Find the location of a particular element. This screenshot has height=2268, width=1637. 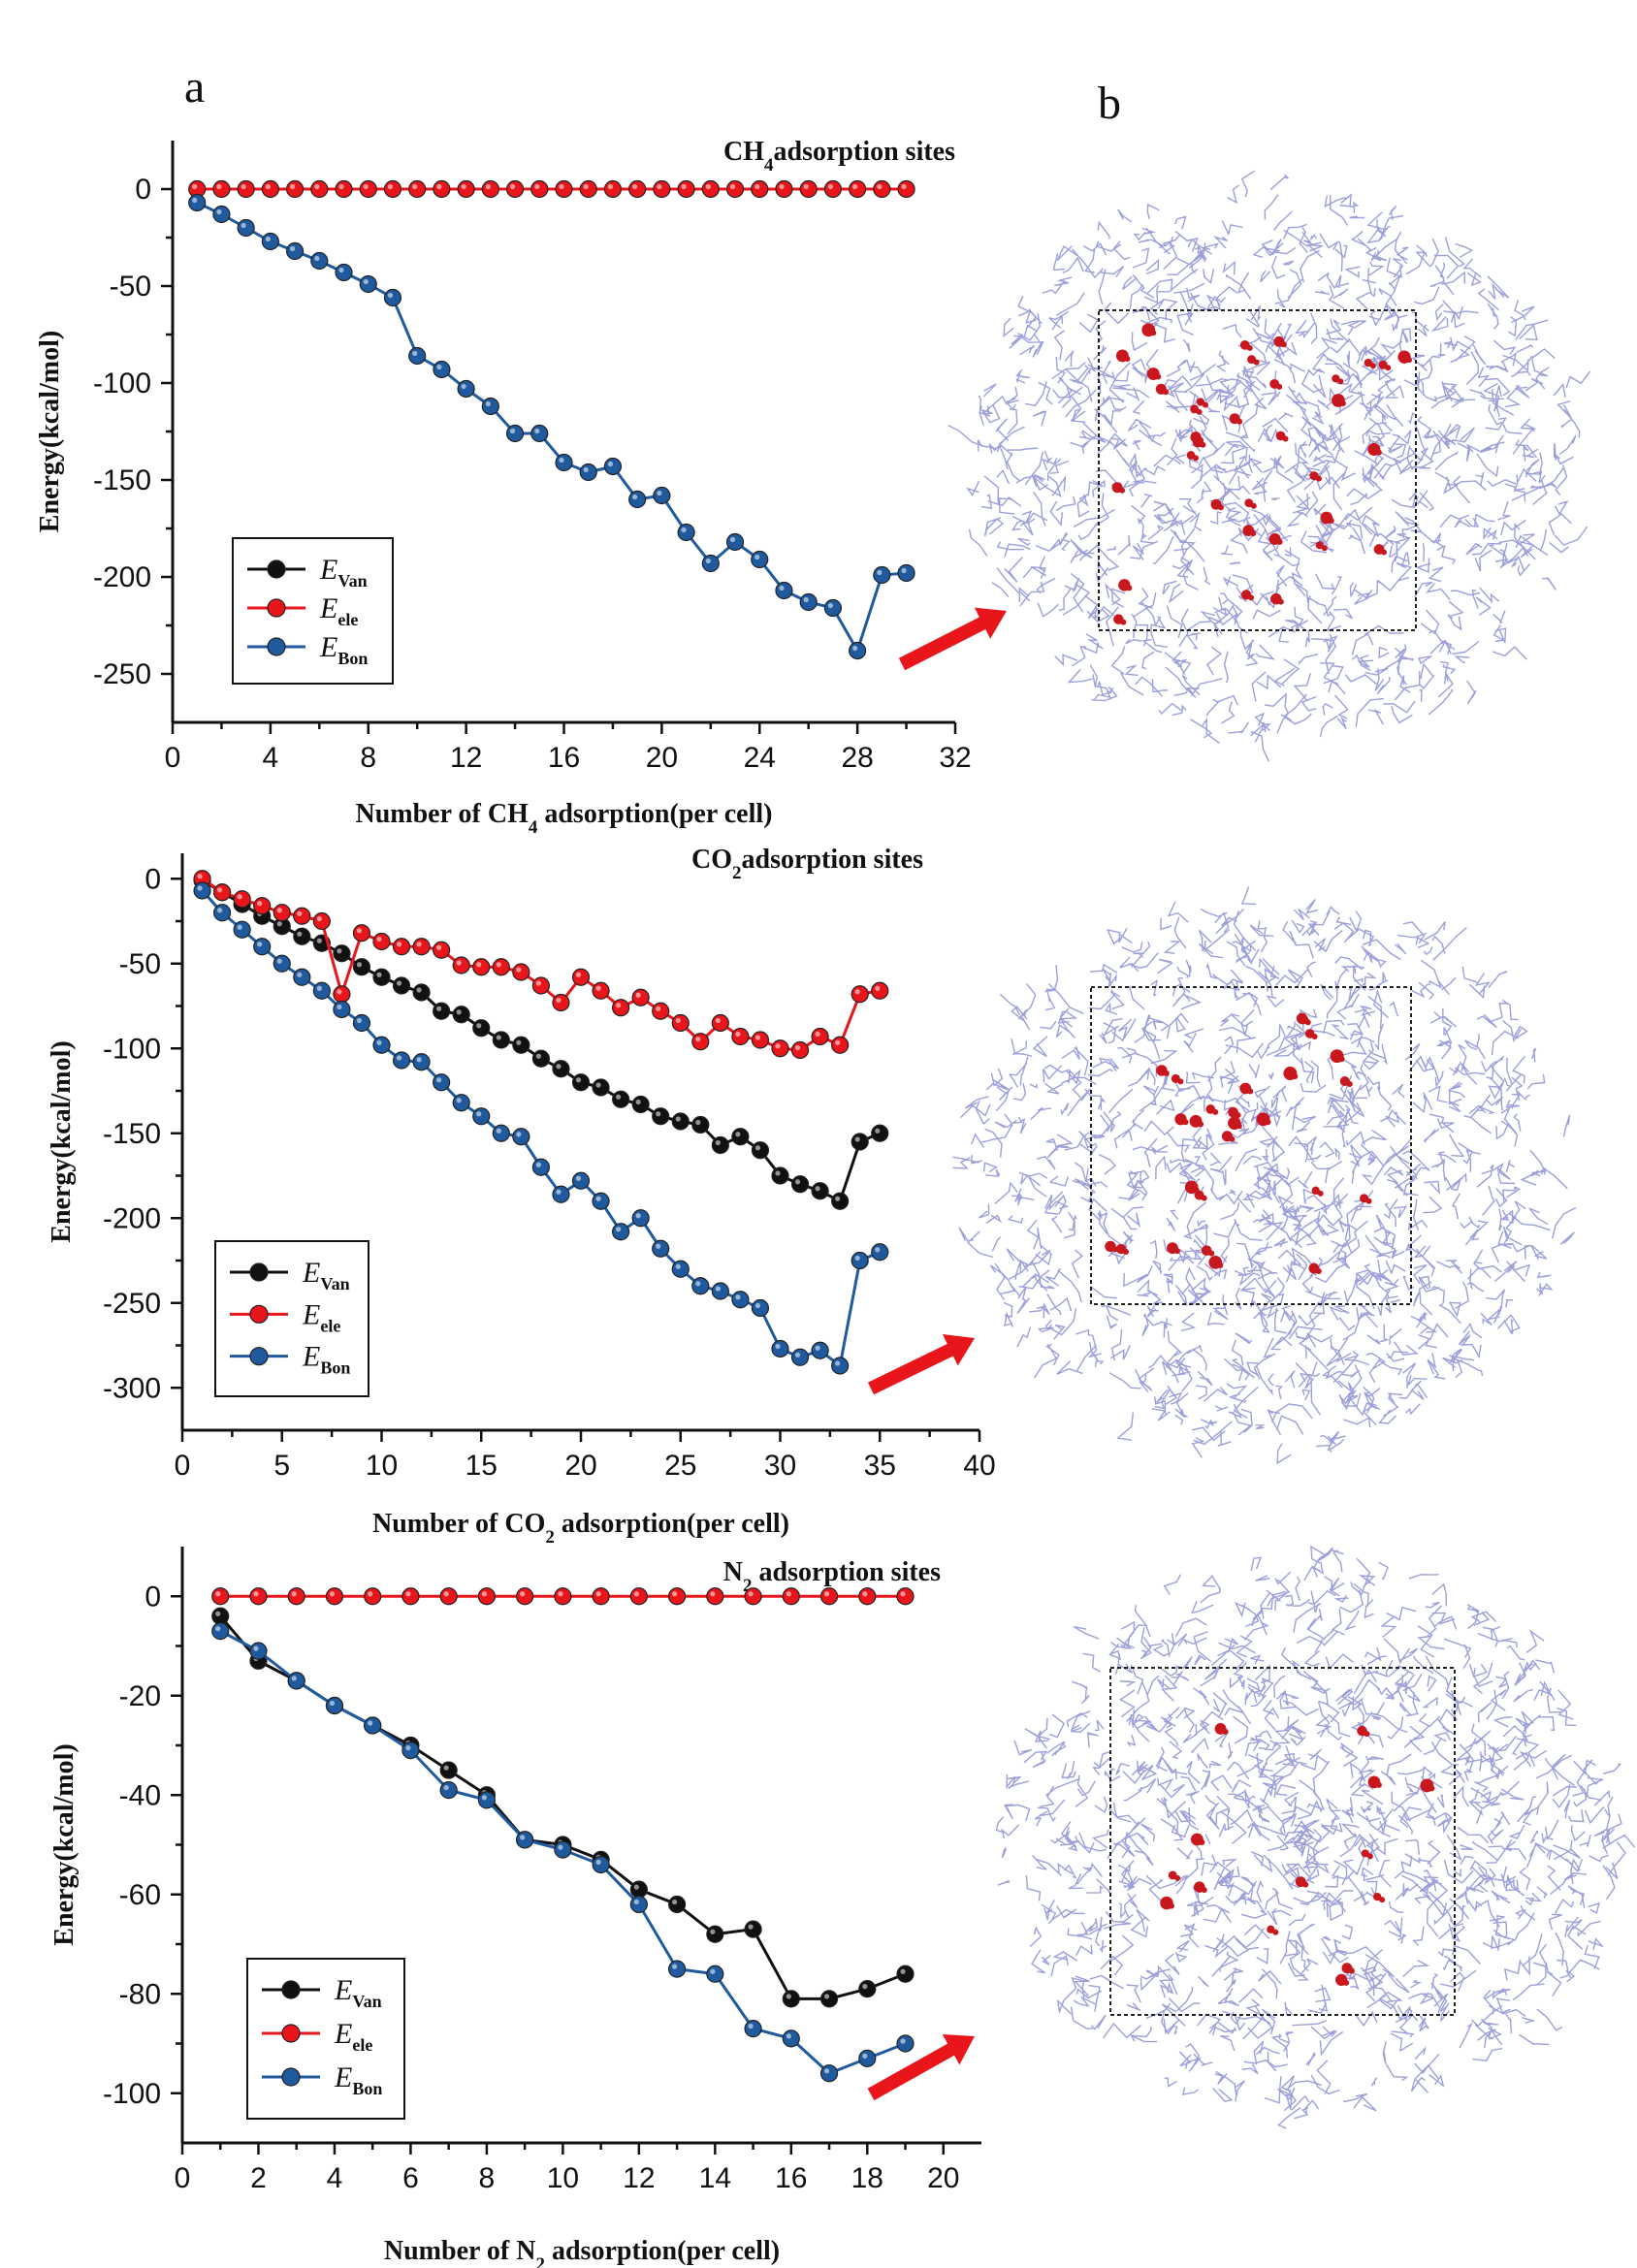

y-tick-label: -300 is located at coordinates (132, 1388).